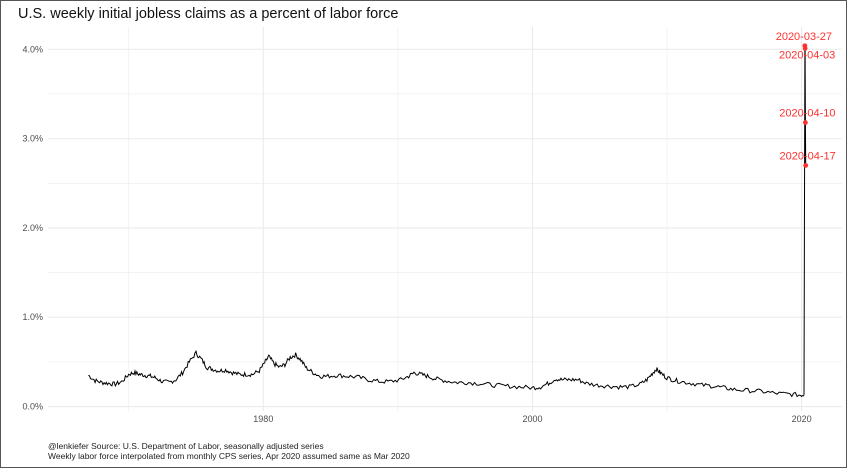  I want to click on y-tick-label: 4.0%, so click(32, 49).